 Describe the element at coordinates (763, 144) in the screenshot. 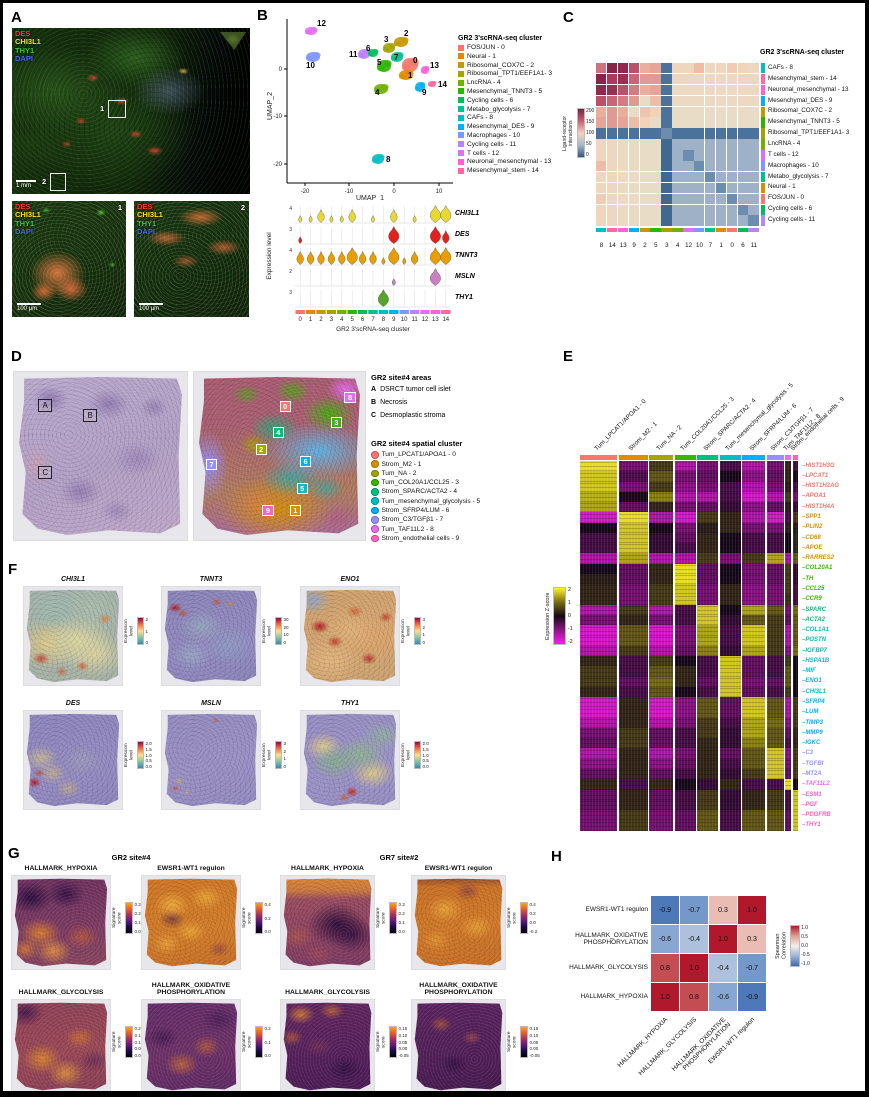

I see `heatmap-c-row-color-strip` at that location.